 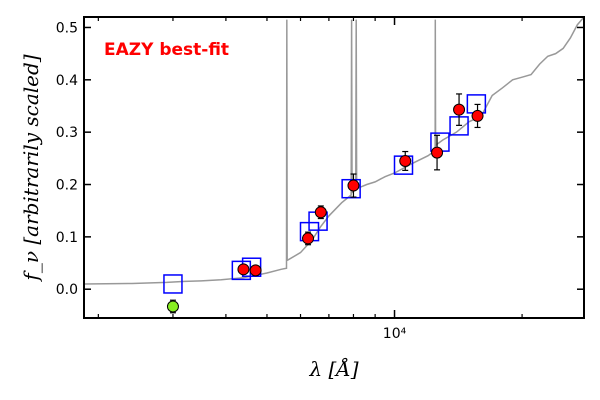 I want to click on y-tick-label: 0.5, so click(x=67, y=28).